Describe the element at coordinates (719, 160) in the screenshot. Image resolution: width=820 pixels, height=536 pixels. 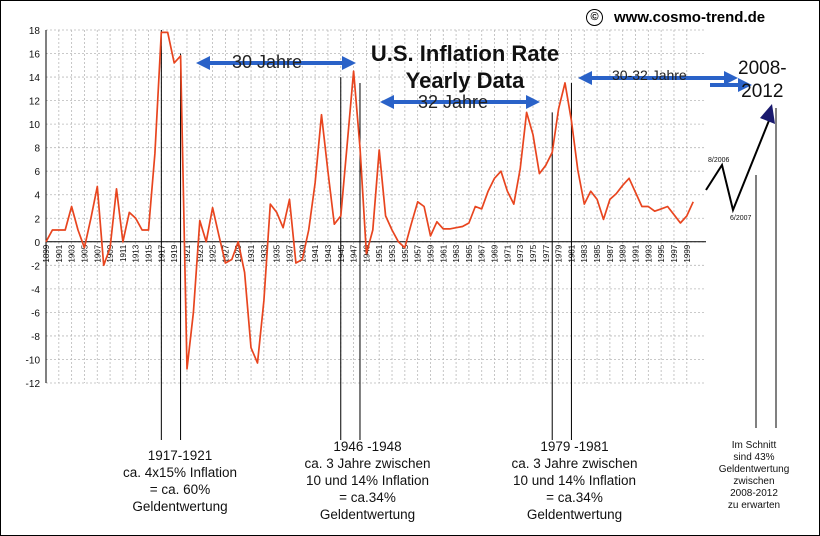
I see `projection-label-2006: 8/2006` at that location.